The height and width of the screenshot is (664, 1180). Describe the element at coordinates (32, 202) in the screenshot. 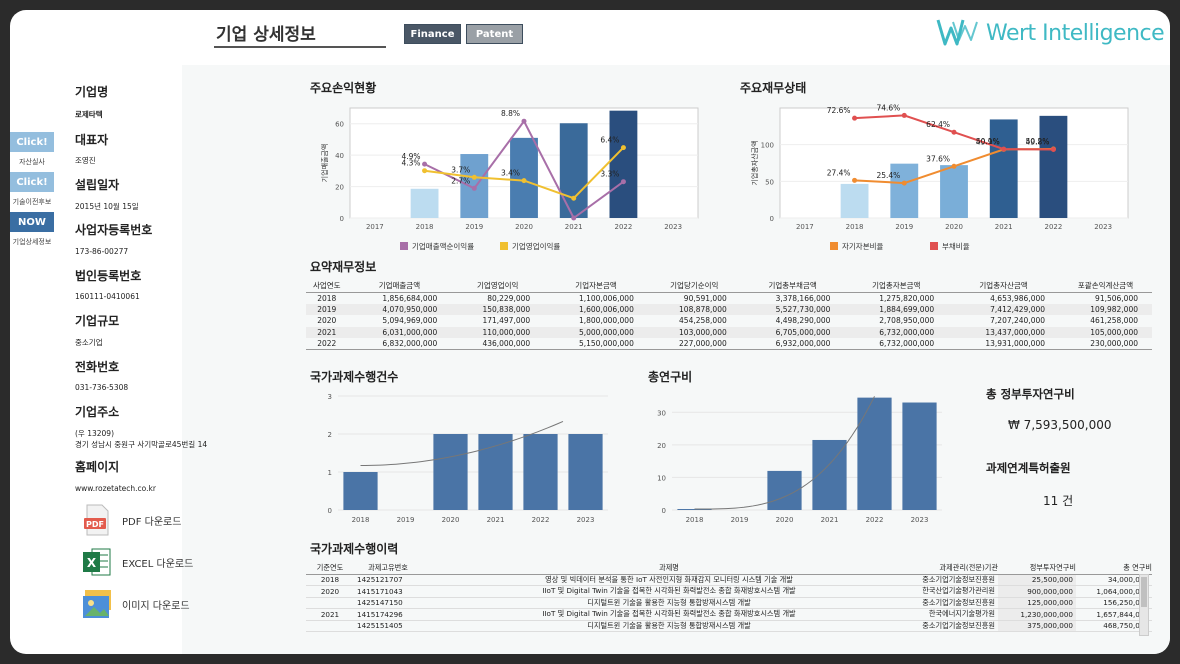

I see `nav-label-transfer: 기술이전후보` at that location.